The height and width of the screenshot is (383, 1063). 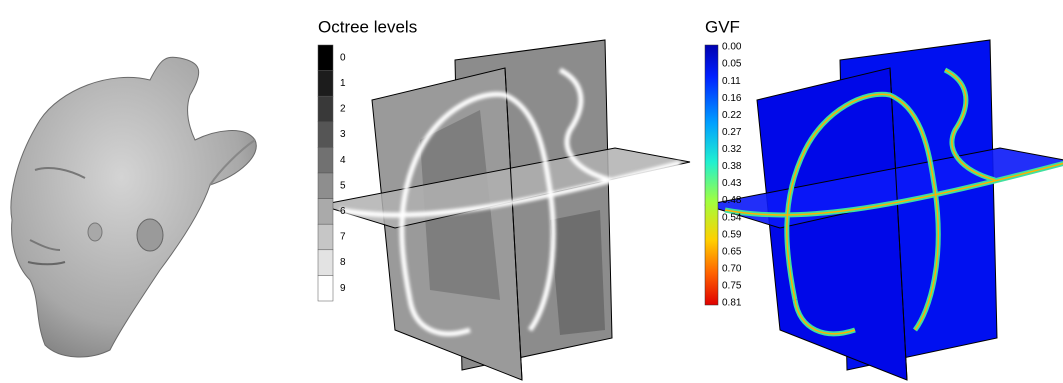 What do you see at coordinates (732, 47) in the screenshot?
I see `gvf-label: 0.00` at bounding box center [732, 47].